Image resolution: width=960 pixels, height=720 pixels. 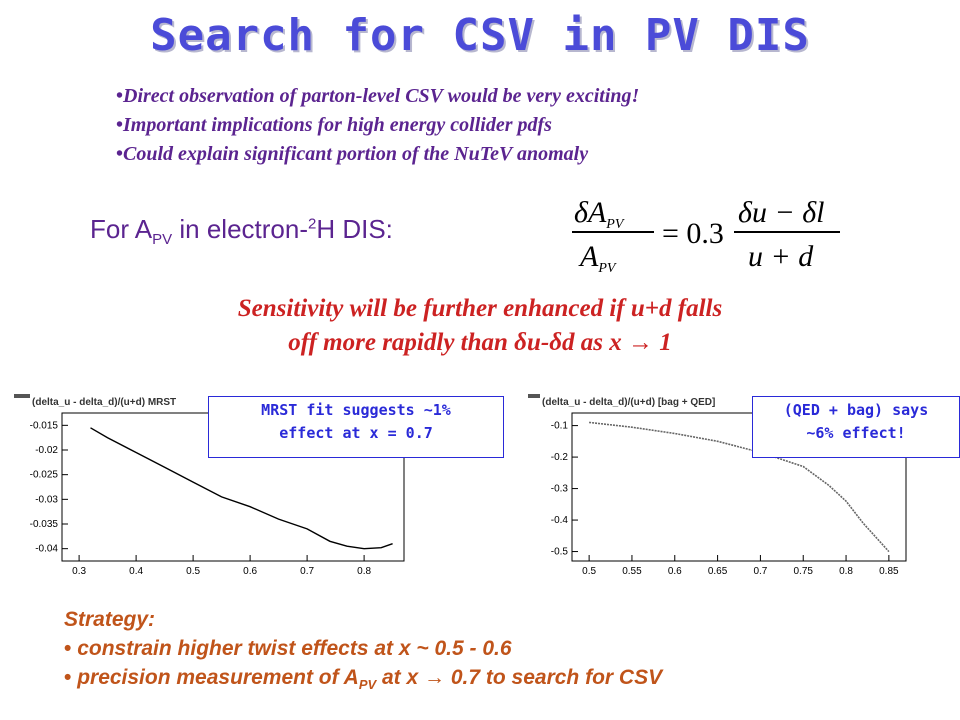 What do you see at coordinates (110, 619) in the screenshot?
I see `strategy-heading: Strategy:` at bounding box center [110, 619].